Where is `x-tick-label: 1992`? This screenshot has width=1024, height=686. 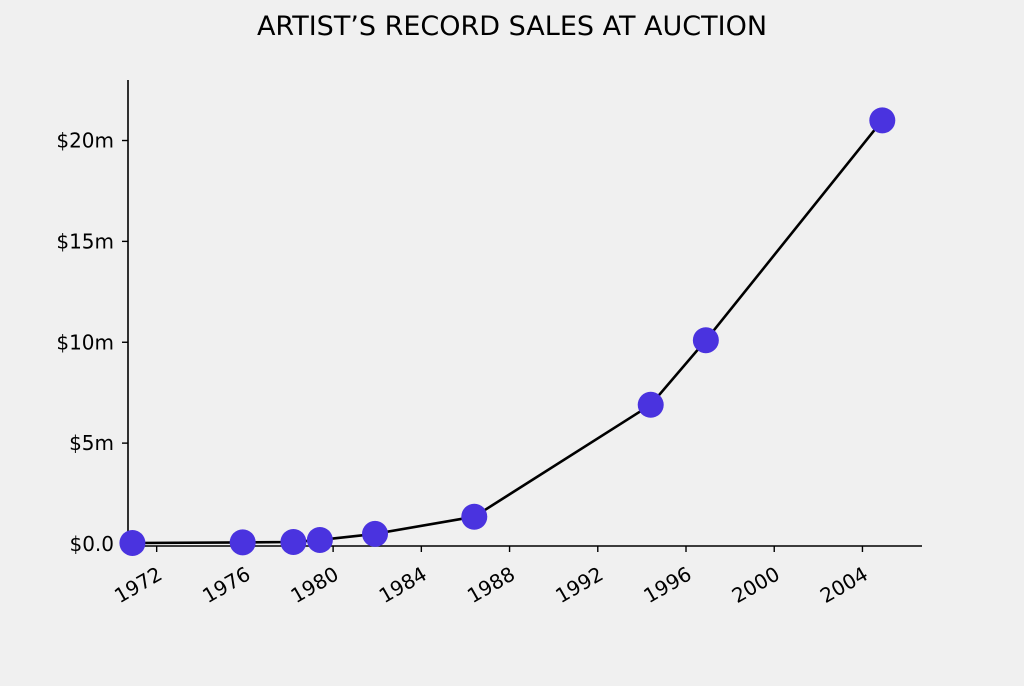
x-tick-label: 1992 is located at coordinates (579, 585).